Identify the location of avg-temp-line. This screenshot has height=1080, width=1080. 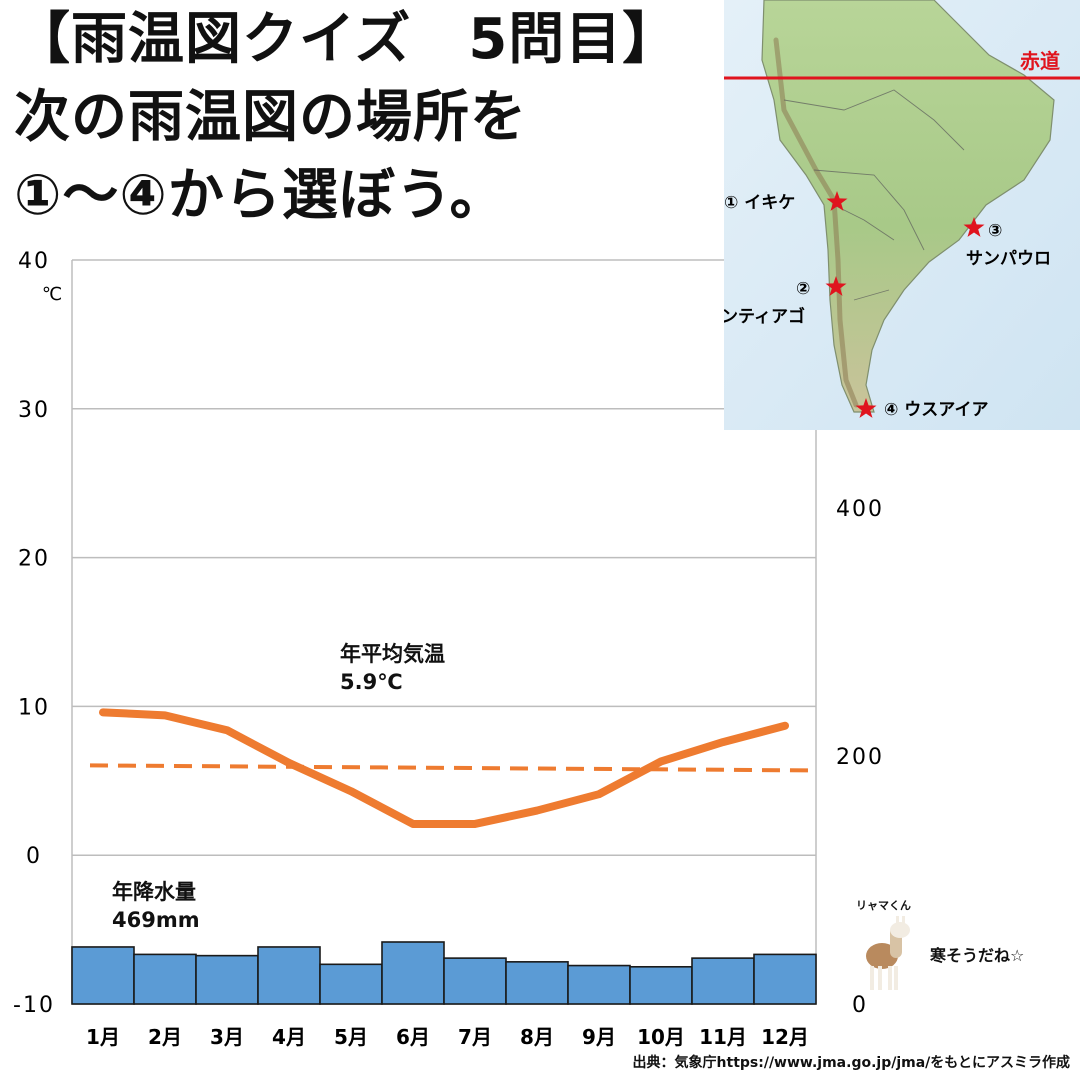
(450, 768).